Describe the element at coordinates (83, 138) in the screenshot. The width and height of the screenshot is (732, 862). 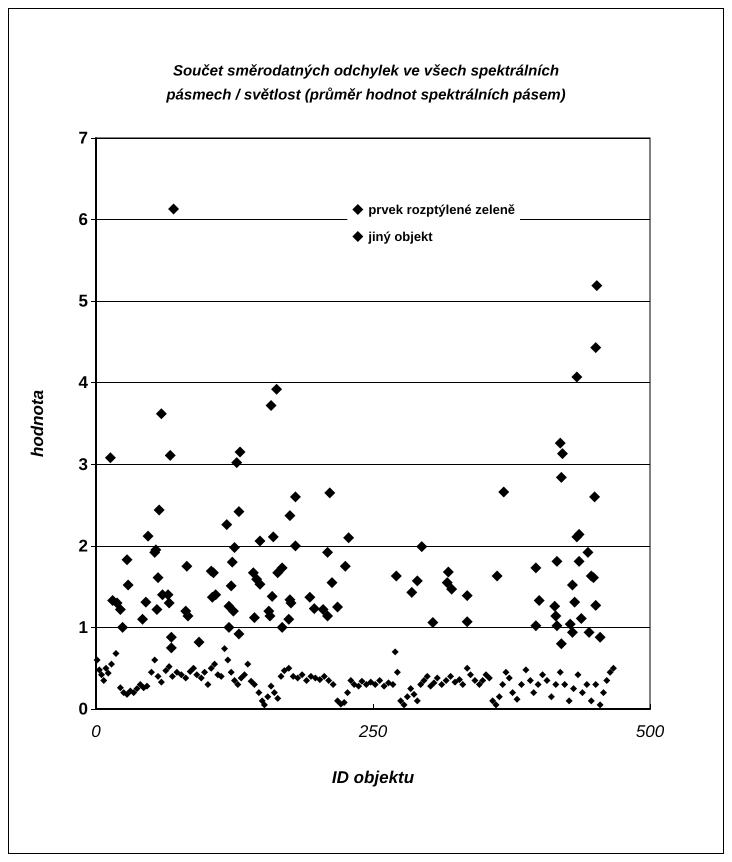
I see `y-tick-label: 7` at that location.